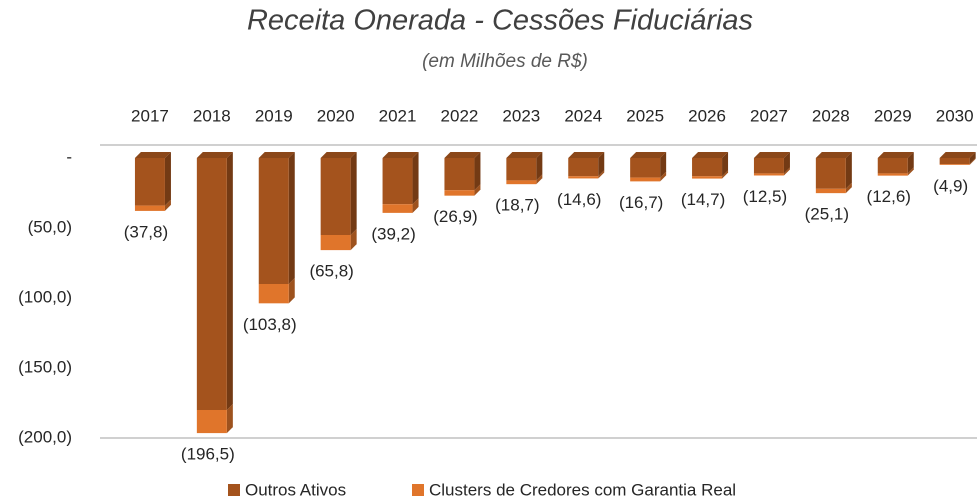 Image resolution: width=977 pixels, height=503 pixels. What do you see at coordinates (765, 196) in the screenshot?
I see `data-label: (12,5)` at bounding box center [765, 196].